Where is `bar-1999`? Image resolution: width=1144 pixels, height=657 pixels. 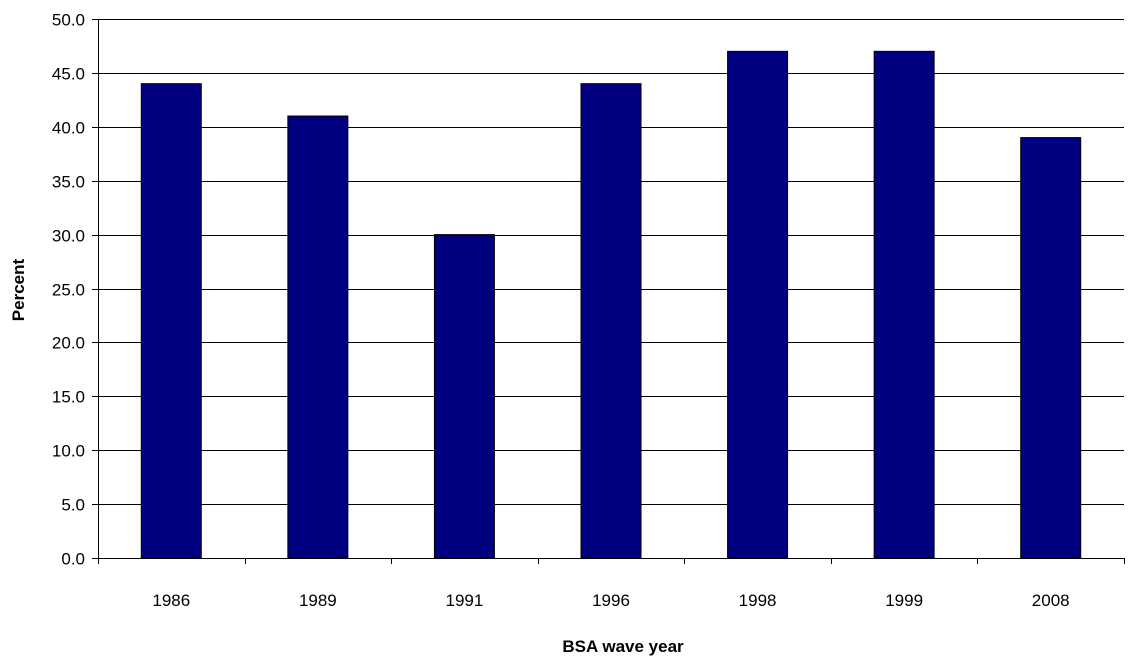 bar-1999 is located at coordinates (904, 304).